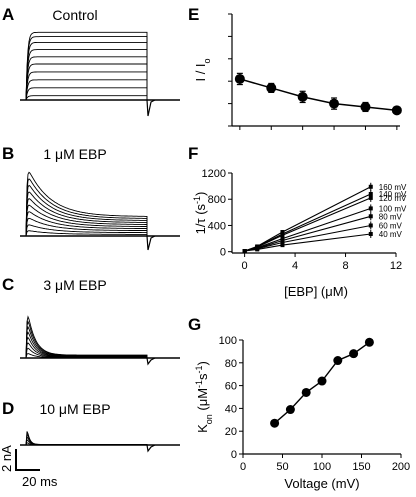 The image size is (416, 497). What do you see at coordinates (194, 324) in the screenshot?
I see `panel-label-g: G` at bounding box center [194, 324].